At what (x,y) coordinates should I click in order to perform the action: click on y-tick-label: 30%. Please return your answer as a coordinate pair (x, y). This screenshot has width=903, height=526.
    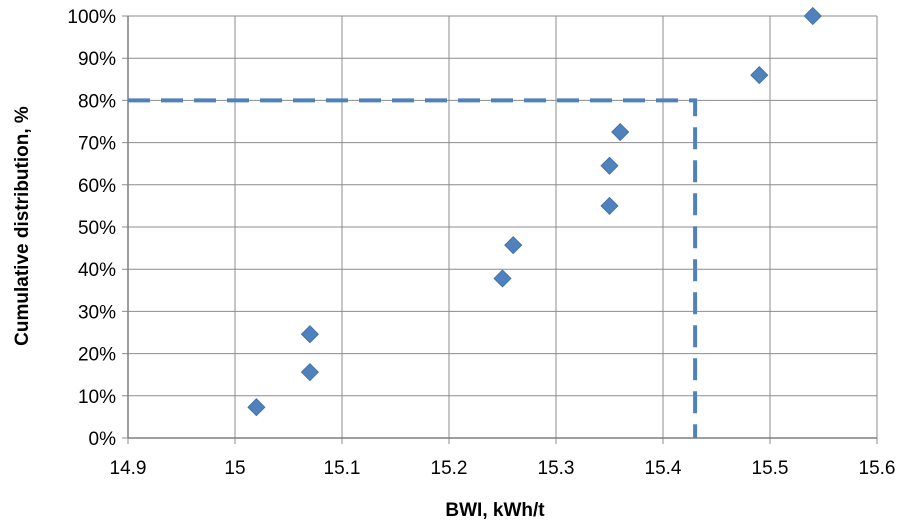
    Looking at the image, I should click on (97, 312).